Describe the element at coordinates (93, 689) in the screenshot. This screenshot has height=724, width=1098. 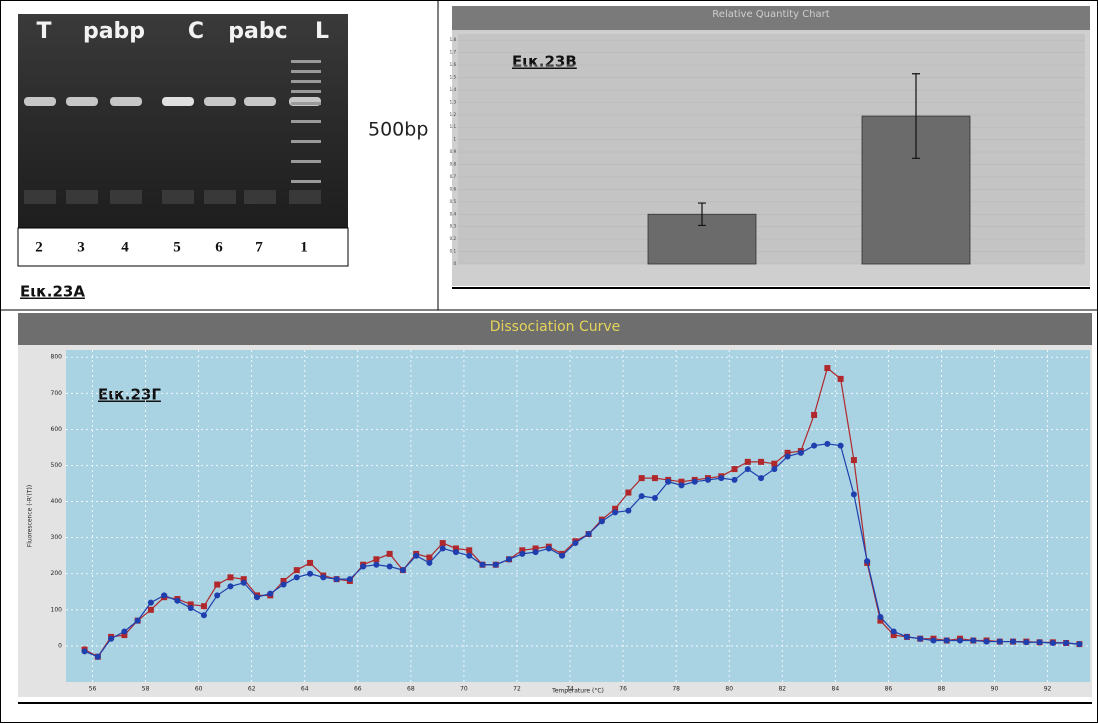
I see `x-tick-label: 56` at that location.